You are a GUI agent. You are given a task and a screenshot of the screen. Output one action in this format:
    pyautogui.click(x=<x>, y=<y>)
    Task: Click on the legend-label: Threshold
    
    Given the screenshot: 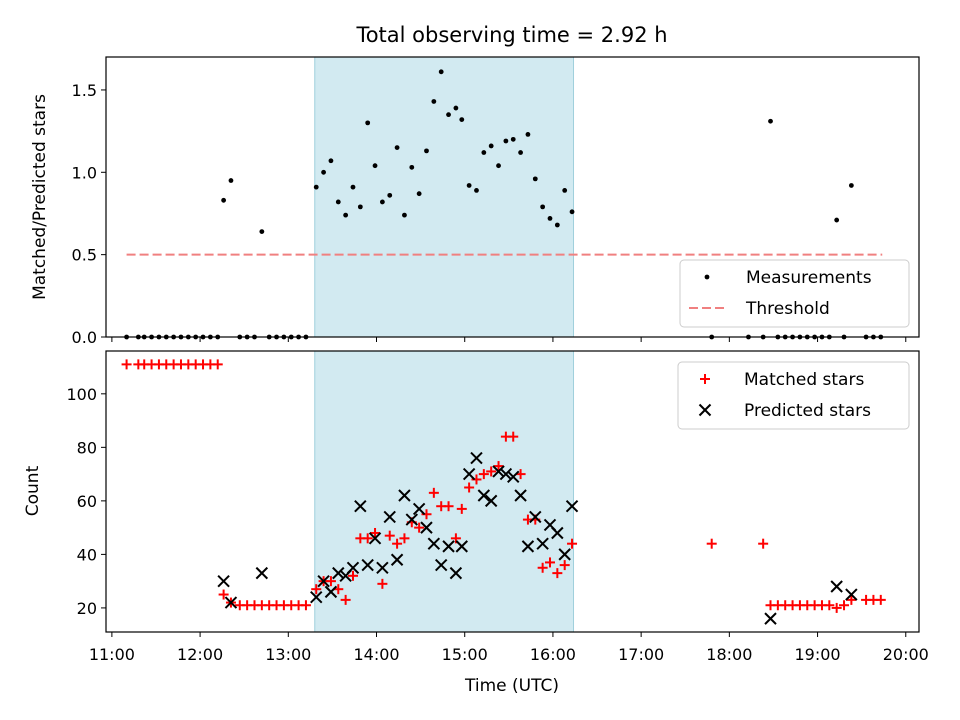 What is the action you would take?
    pyautogui.click(x=787, y=309)
    